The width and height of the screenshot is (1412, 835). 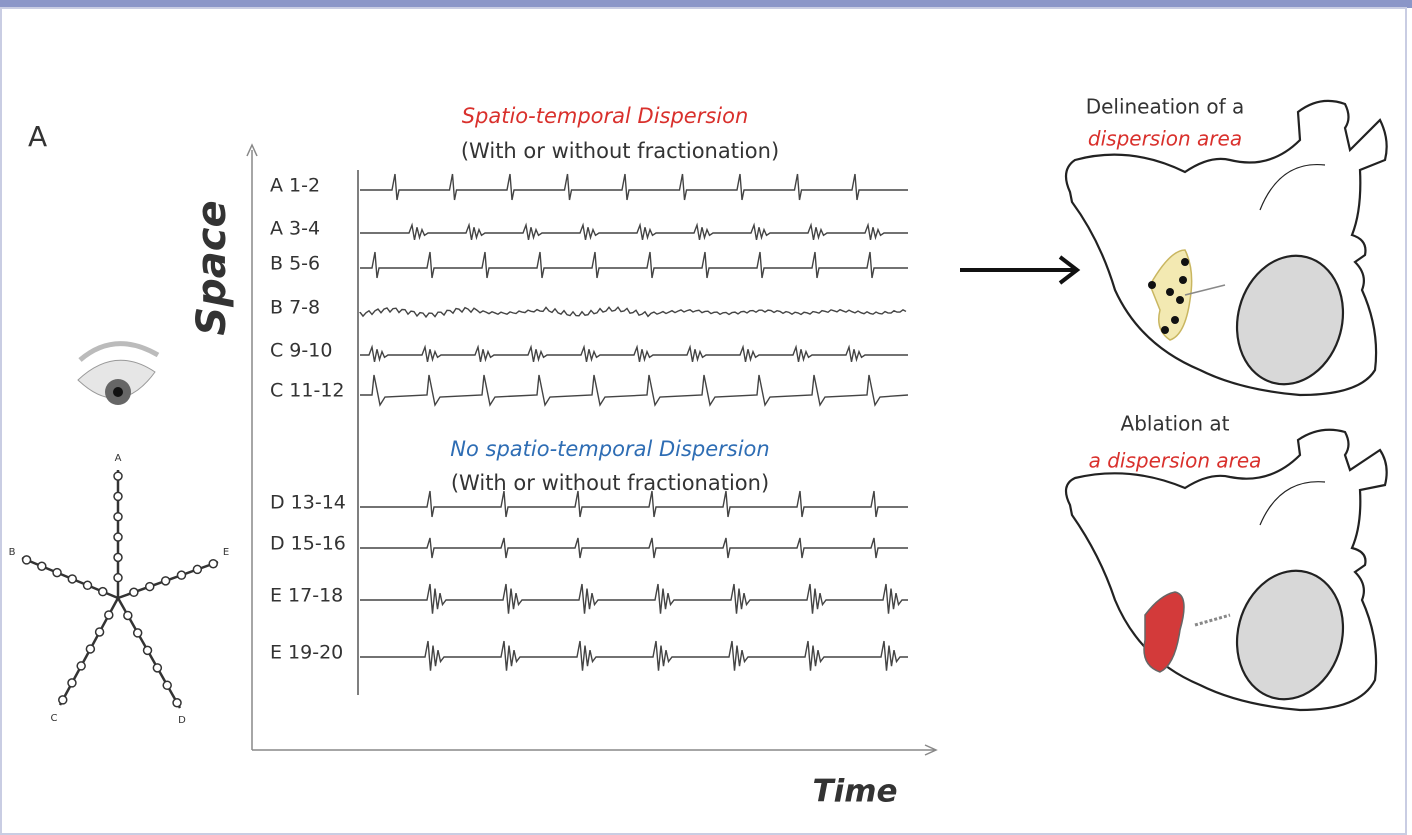 What do you see at coordinates (118, 458) in the screenshot?
I see `arm-label: A` at bounding box center [118, 458].